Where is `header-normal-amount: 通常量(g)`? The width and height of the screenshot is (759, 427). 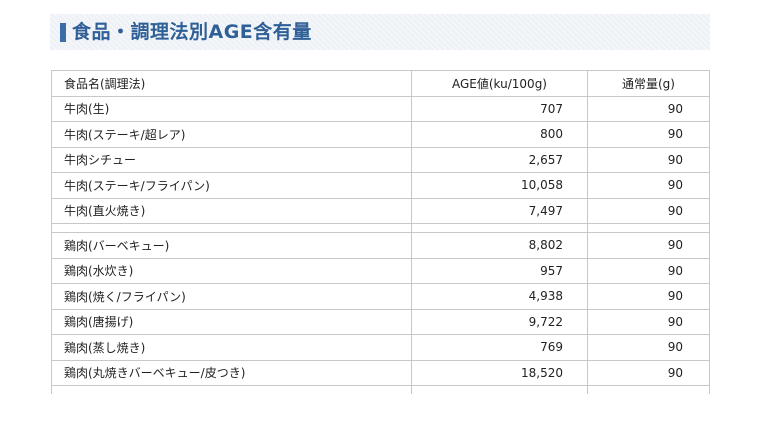
header-normal-amount: 通常量(g) is located at coordinates (648, 83).